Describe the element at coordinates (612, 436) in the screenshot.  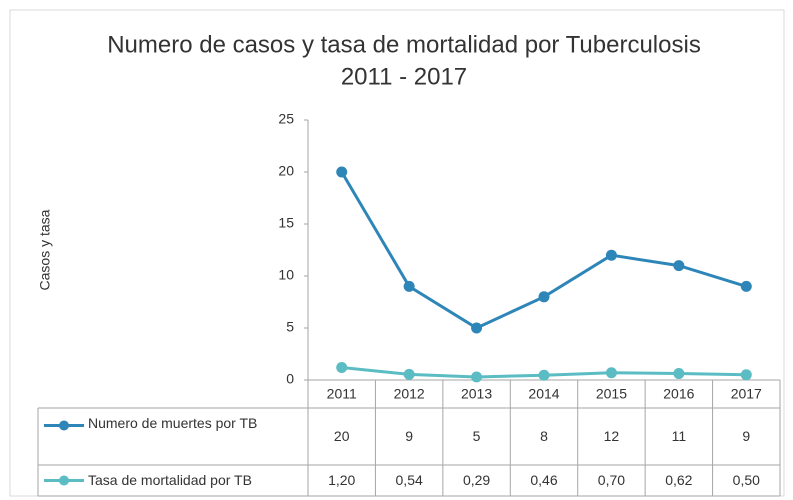
I see `table-value: 12` at that location.